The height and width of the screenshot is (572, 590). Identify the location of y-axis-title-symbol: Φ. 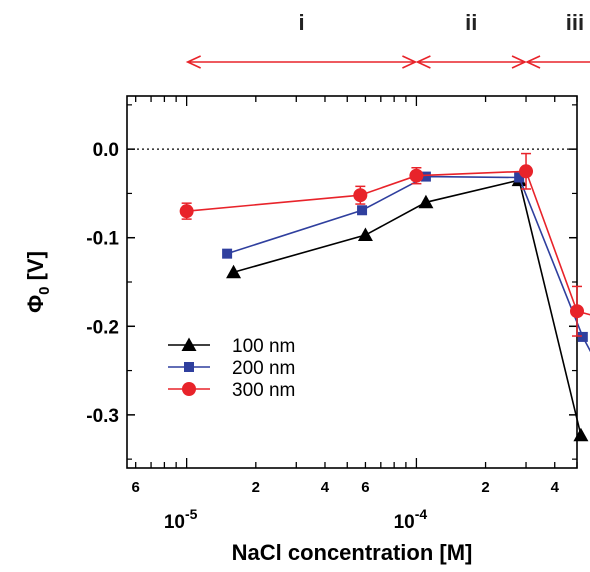
(35, 304).